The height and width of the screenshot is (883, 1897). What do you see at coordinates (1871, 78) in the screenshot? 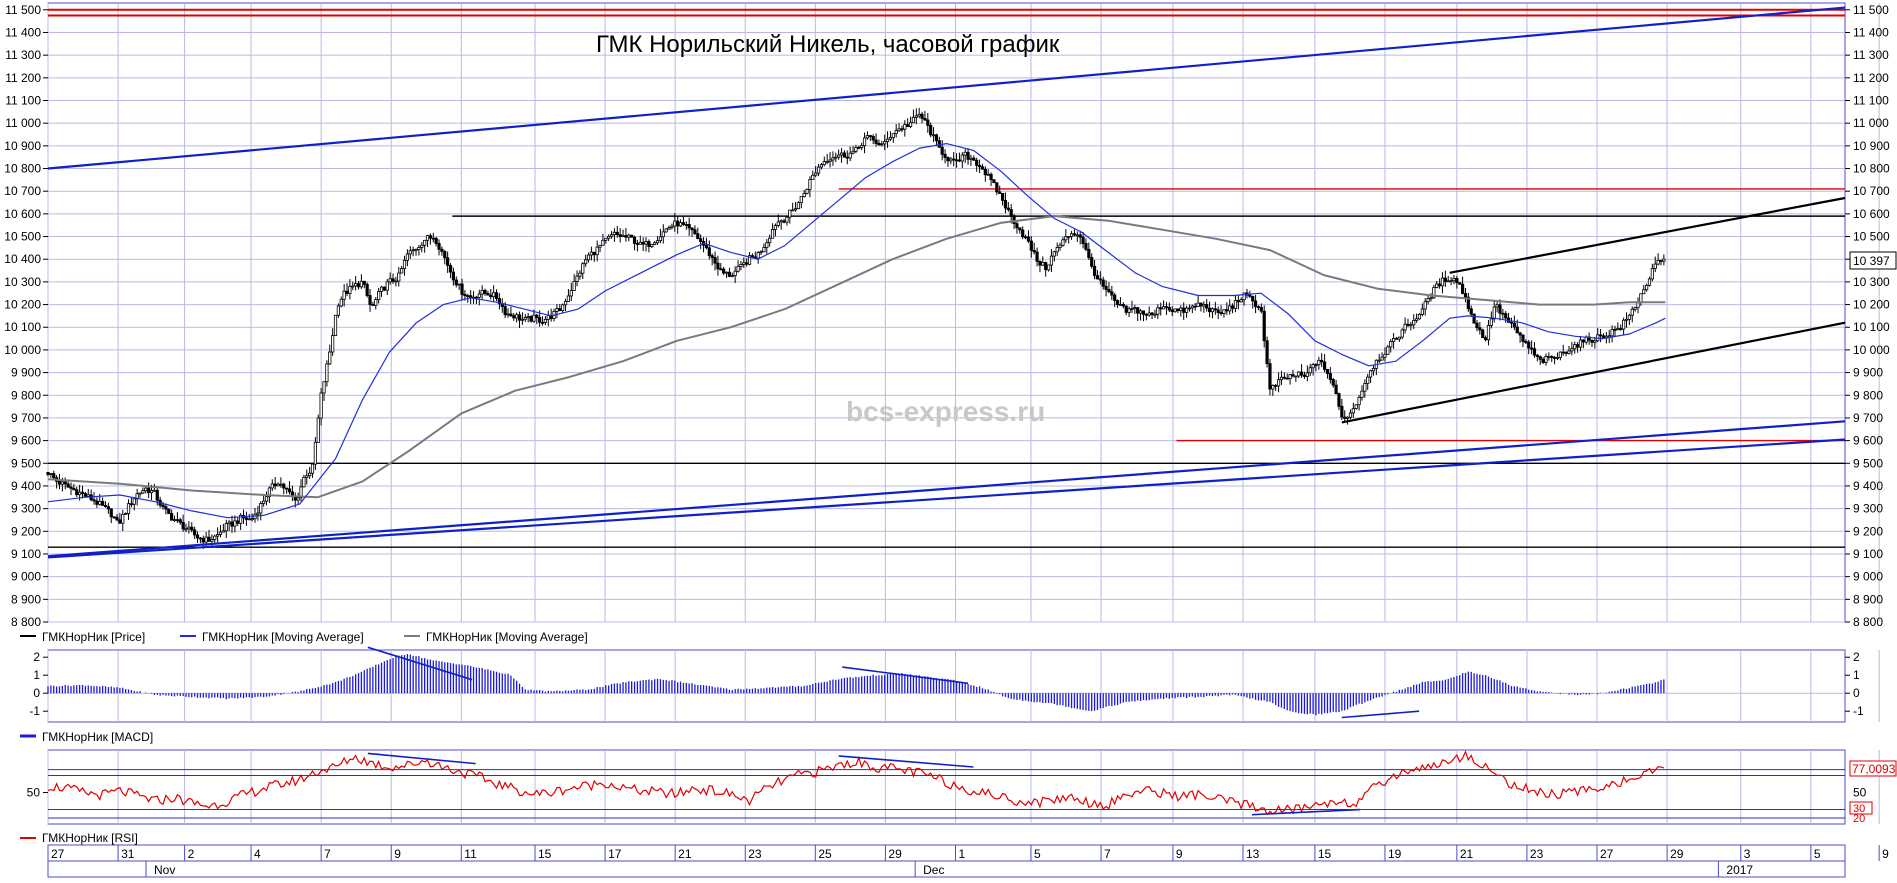
I see `price-ytick-label-right: 11 200` at bounding box center [1871, 78].